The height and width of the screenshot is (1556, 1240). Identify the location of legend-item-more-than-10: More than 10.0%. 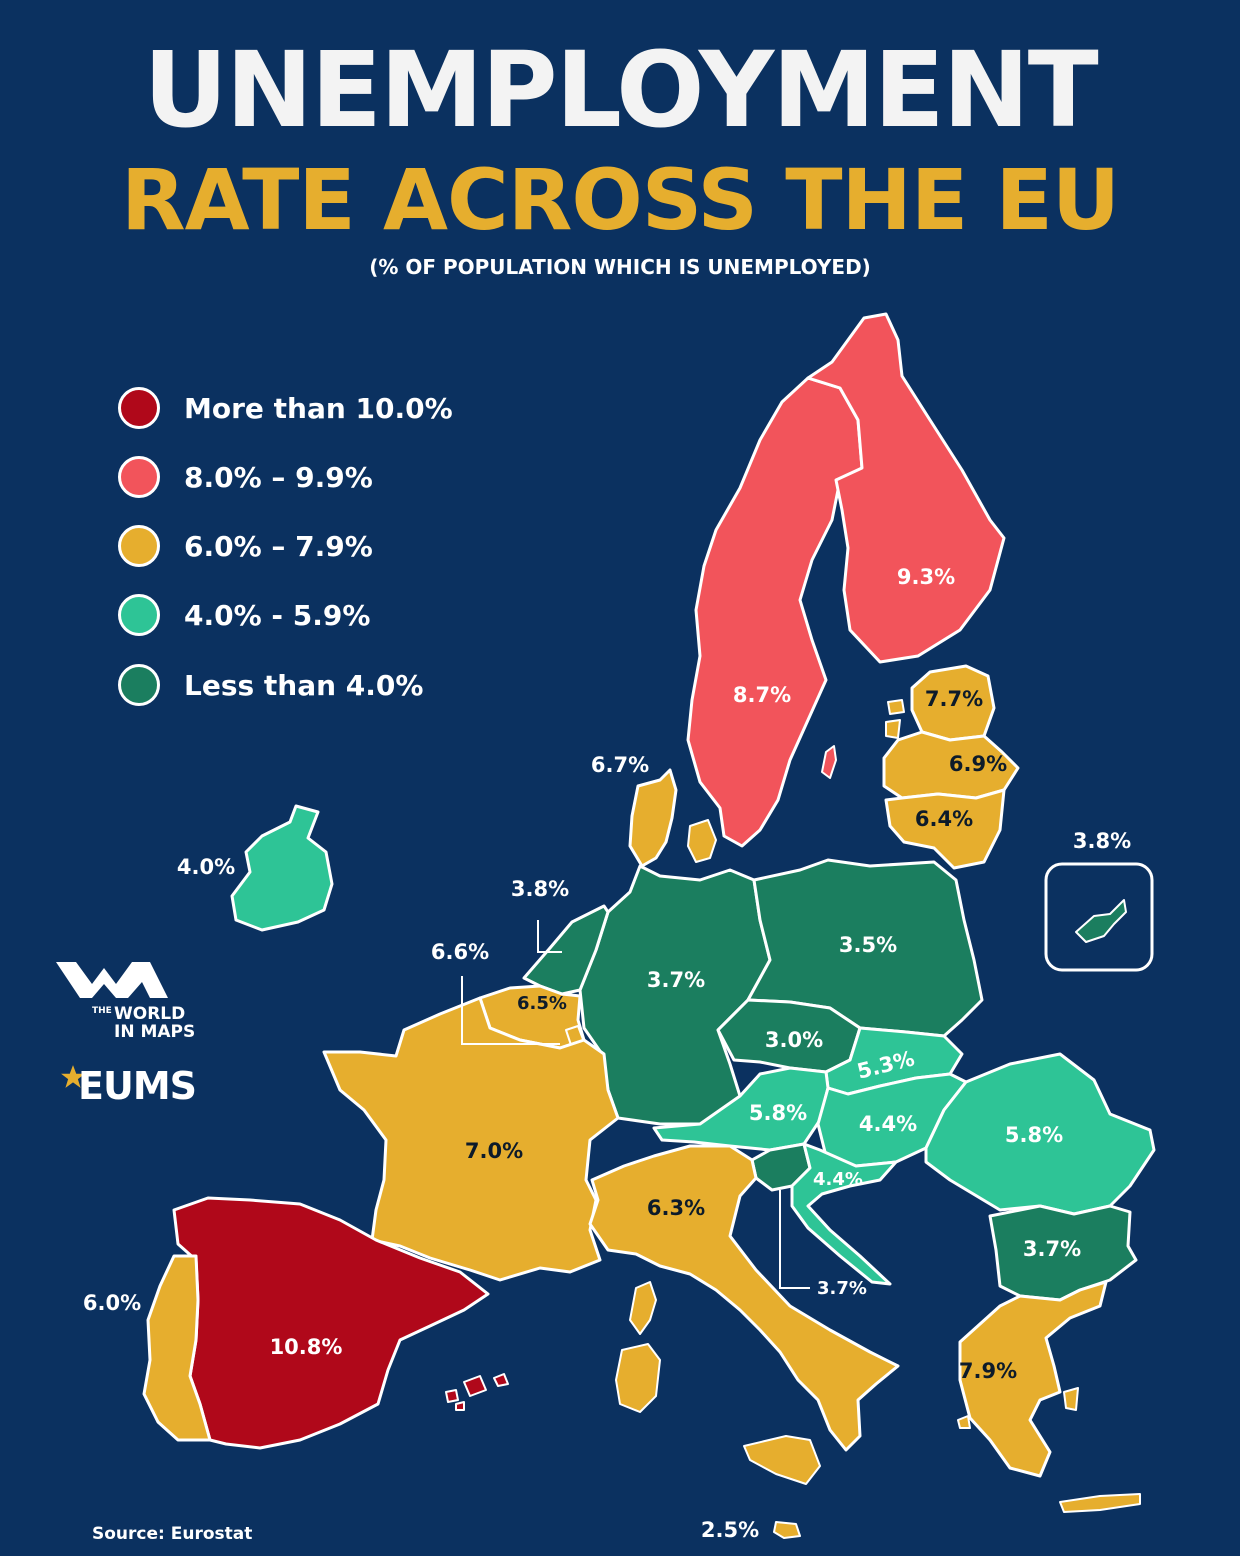
(285, 408).